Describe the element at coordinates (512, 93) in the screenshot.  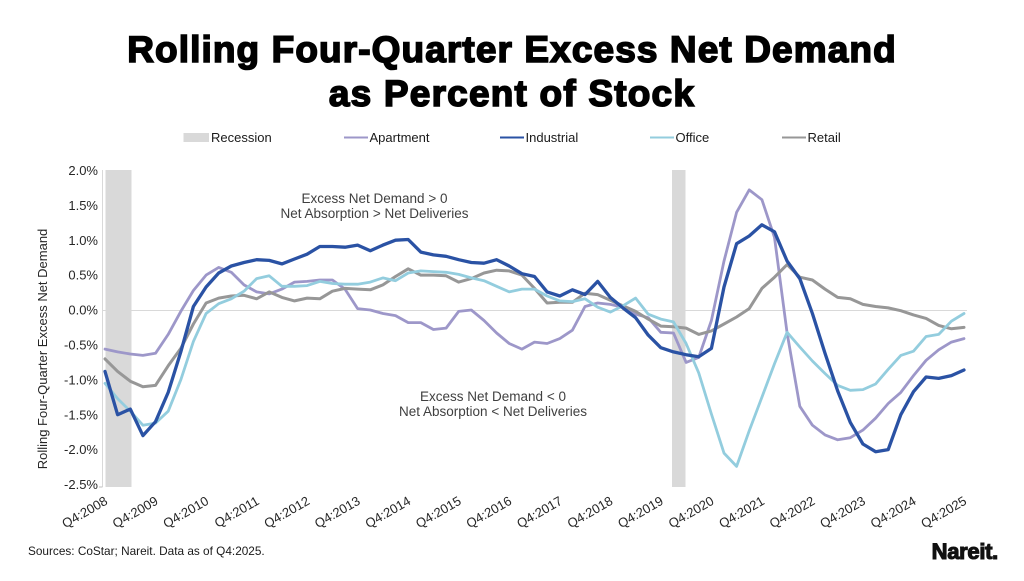
I see `svg-text: as Percent of Stock` at that location.